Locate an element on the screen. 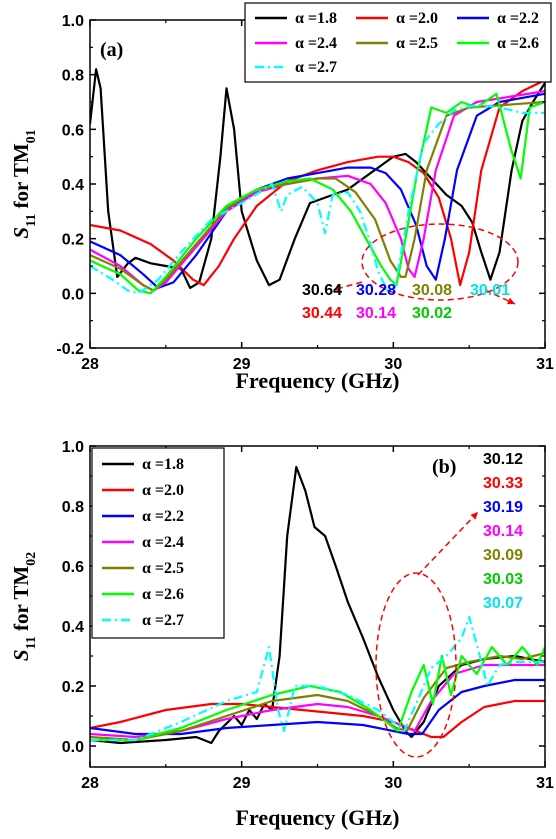 The image size is (556, 839). y-axis-label: S11 for TM01 is located at coordinates (24, 183).